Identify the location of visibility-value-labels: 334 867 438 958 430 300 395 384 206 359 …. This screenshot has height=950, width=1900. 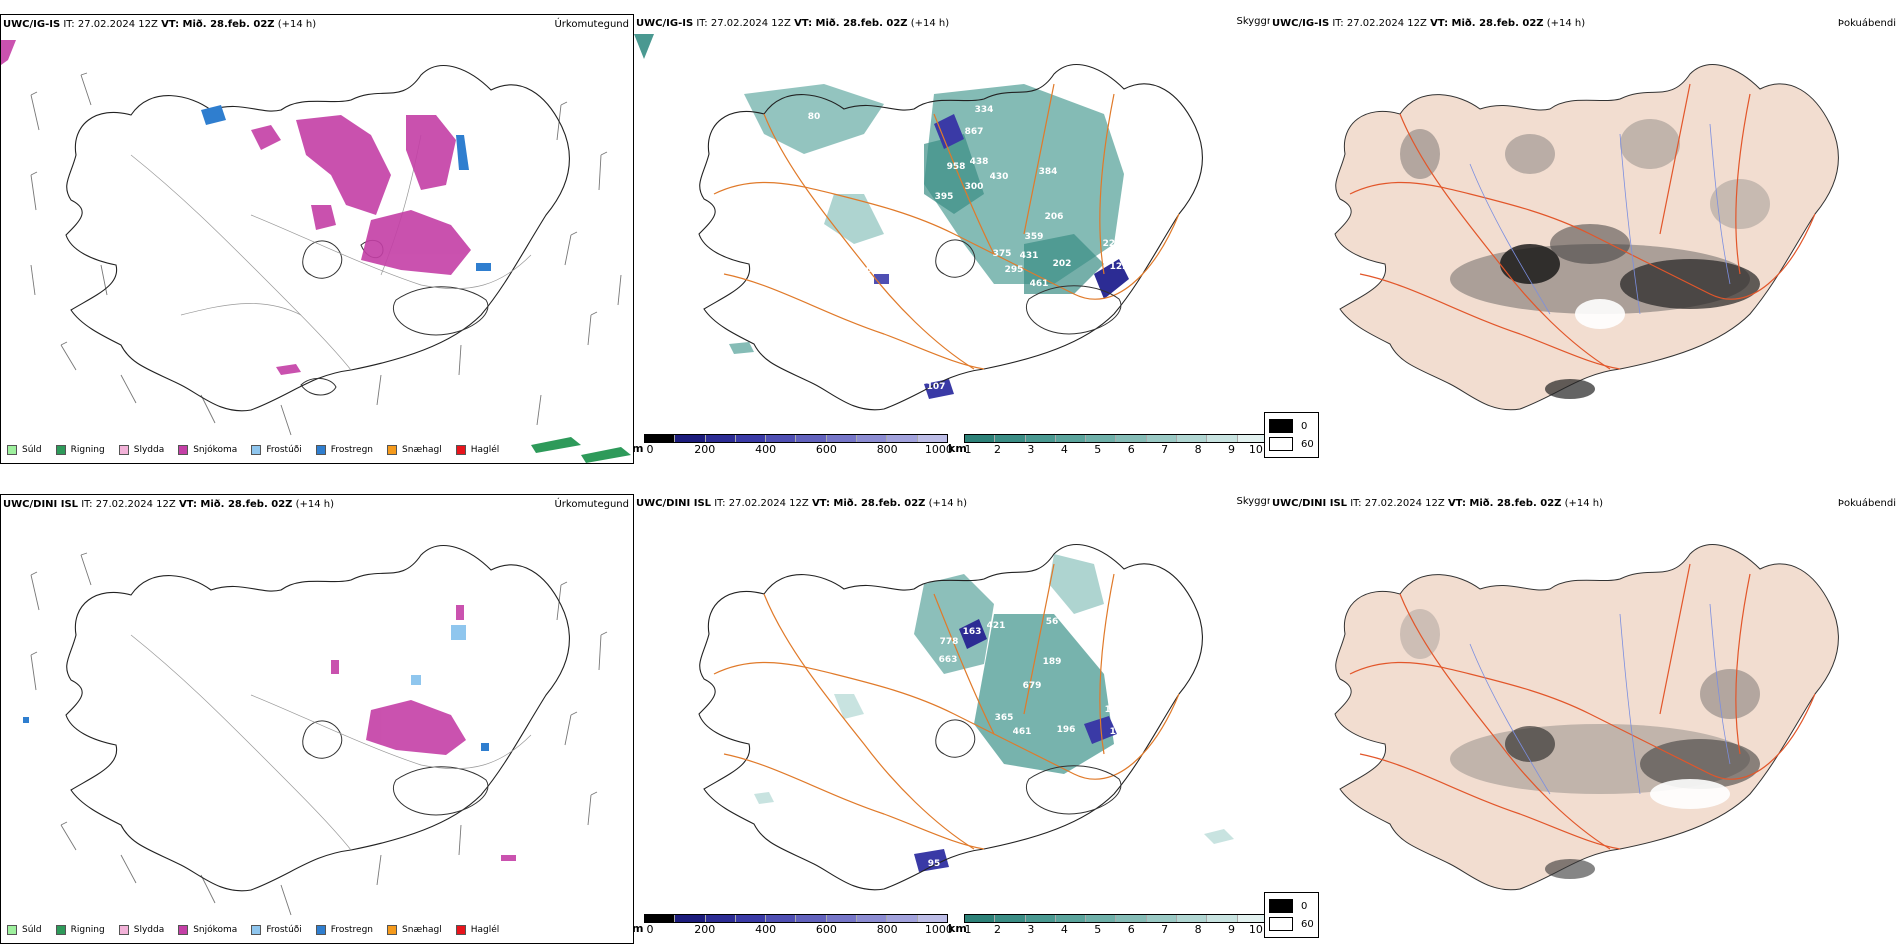
(968, 250).